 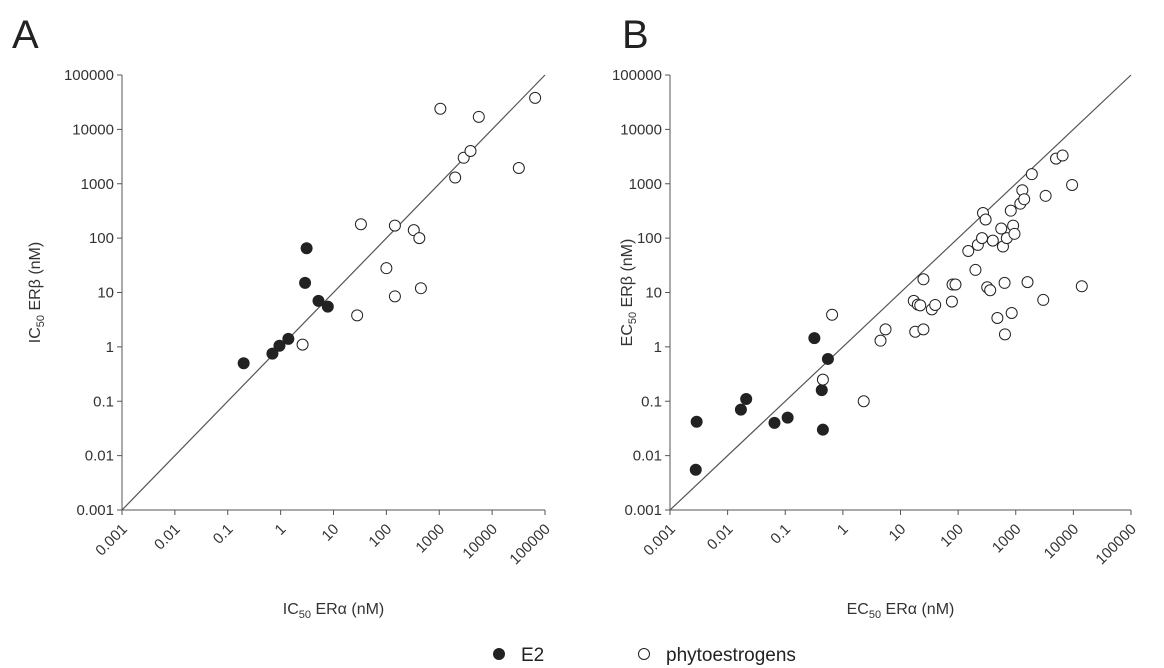 What do you see at coordinates (898, 533) in the screenshot?
I see `x-tick-label: 10` at bounding box center [898, 533].